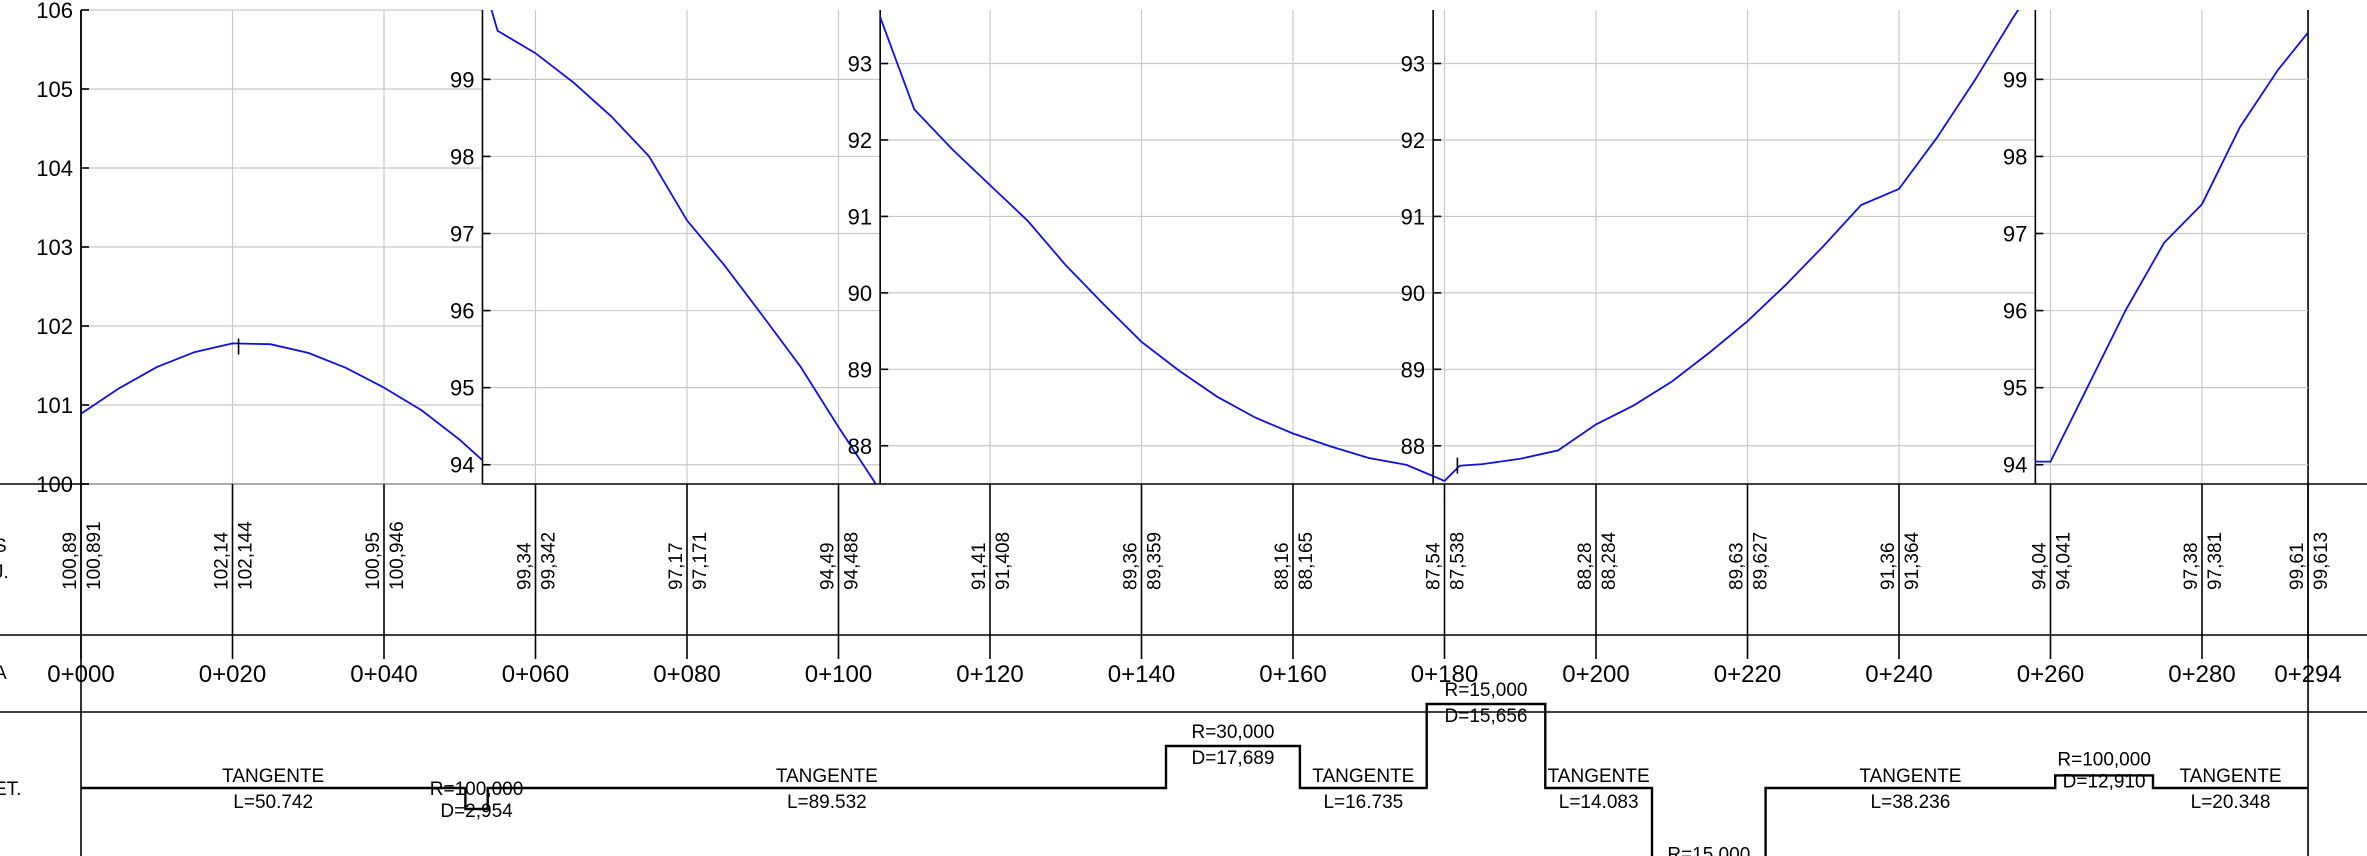  What do you see at coordinates (2307, 674) in the screenshot?
I see `station-label: 0+294` at bounding box center [2307, 674].